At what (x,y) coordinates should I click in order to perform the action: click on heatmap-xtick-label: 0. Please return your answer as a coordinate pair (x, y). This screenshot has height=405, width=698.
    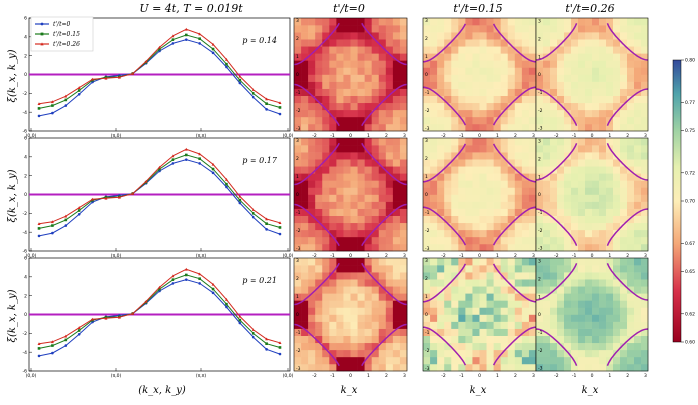
    Looking at the image, I should click on (592, 376).